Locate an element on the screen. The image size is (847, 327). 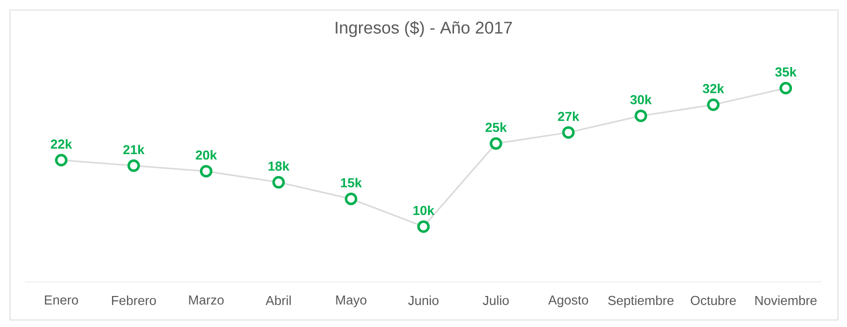
x-tick-label: Enero is located at coordinates (61, 300).